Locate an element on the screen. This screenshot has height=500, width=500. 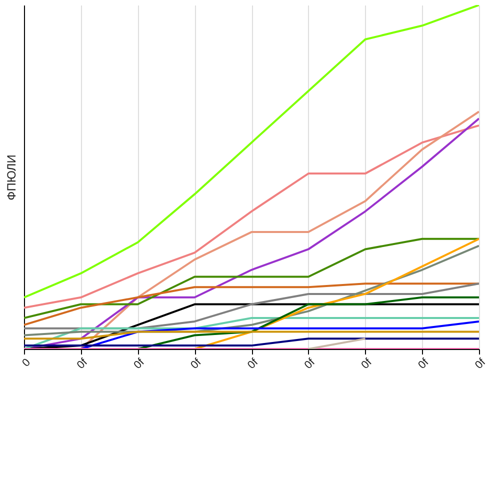
x-tick-label: 0 is located at coordinates (26, 363).